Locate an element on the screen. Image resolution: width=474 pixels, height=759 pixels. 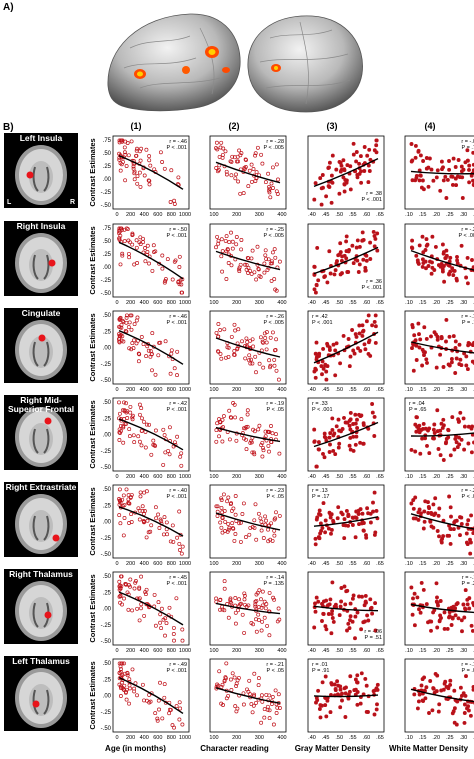
x-tick-label: .25 is located at coordinates (450, 477).